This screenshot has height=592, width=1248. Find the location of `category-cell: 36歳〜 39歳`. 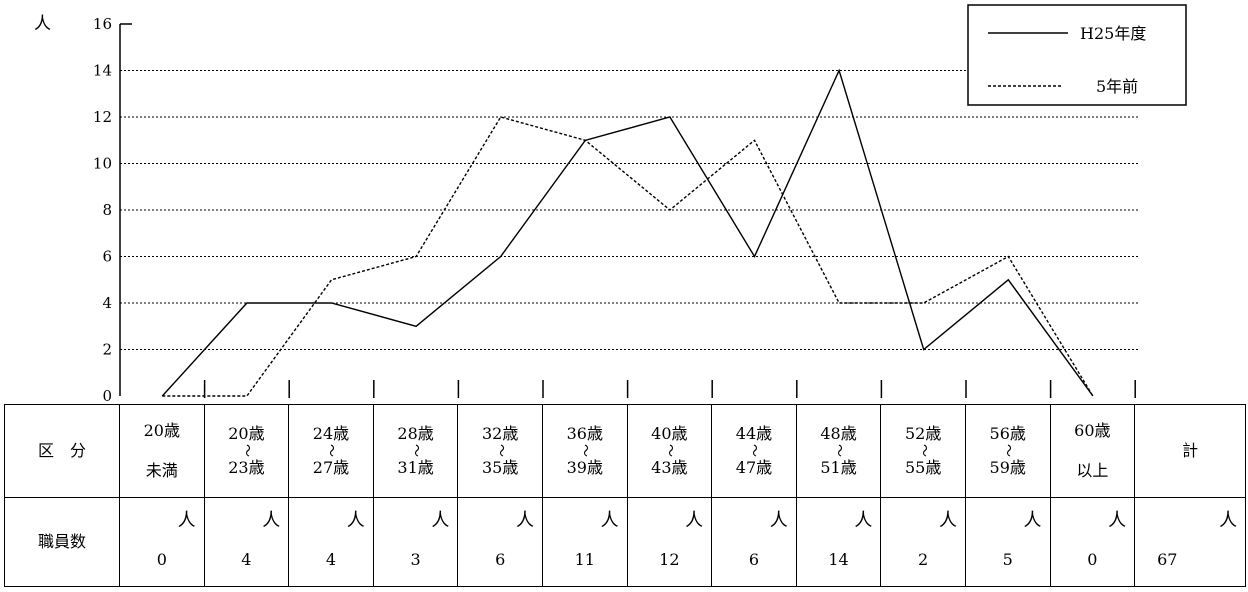

category-cell: 36歳〜 39歳 is located at coordinates (584, 451).